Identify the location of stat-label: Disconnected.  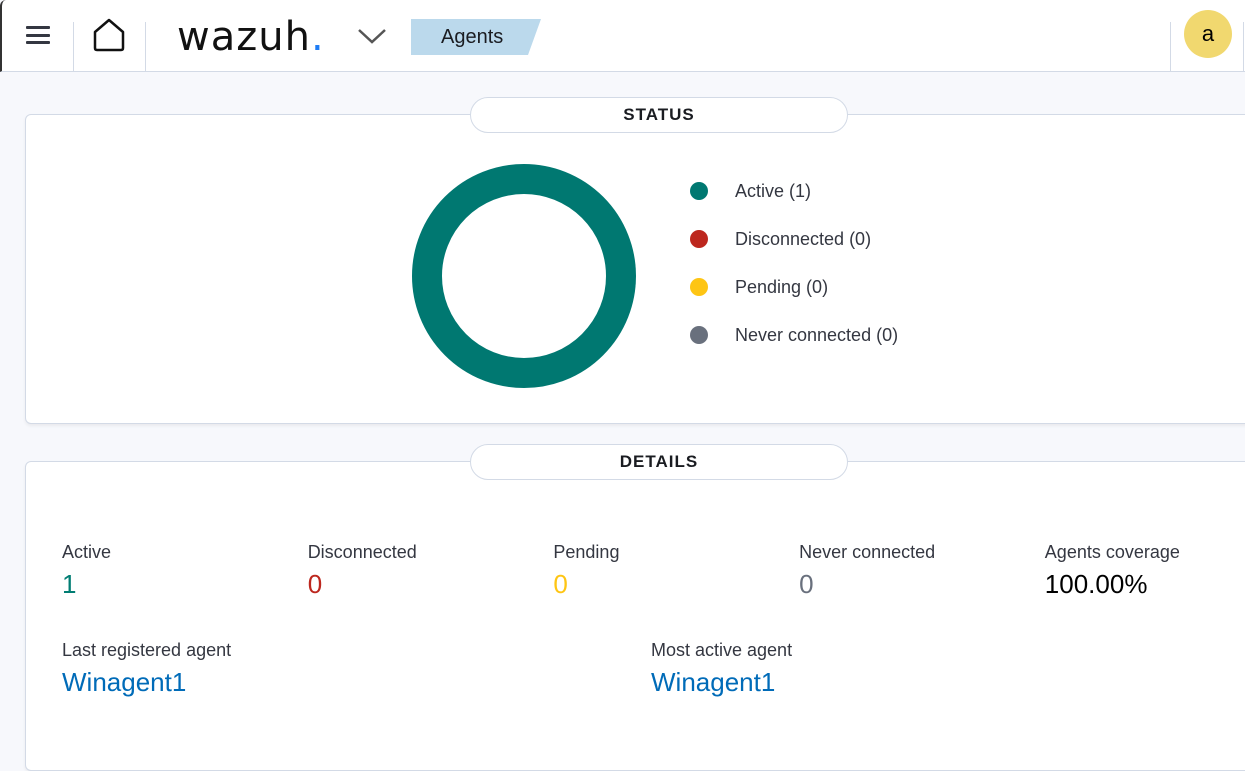
(362, 552).